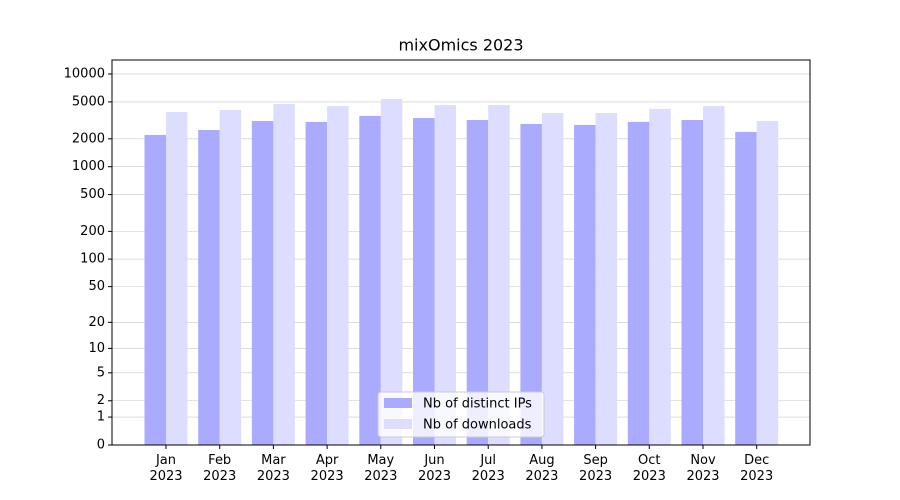 This screenshot has height=500, width=900. I want to click on legend-label: Nb of distinct IPs, so click(477, 404).